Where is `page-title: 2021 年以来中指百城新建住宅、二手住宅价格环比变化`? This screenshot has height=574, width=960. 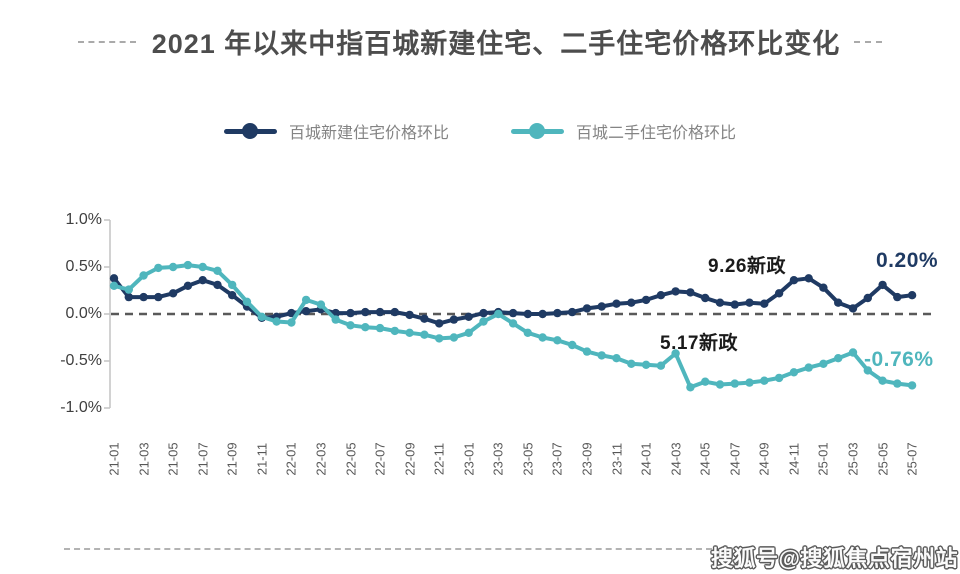 page-title: 2021 年以来中指百城新建住宅、二手住宅价格环比变化 is located at coordinates (496, 44).